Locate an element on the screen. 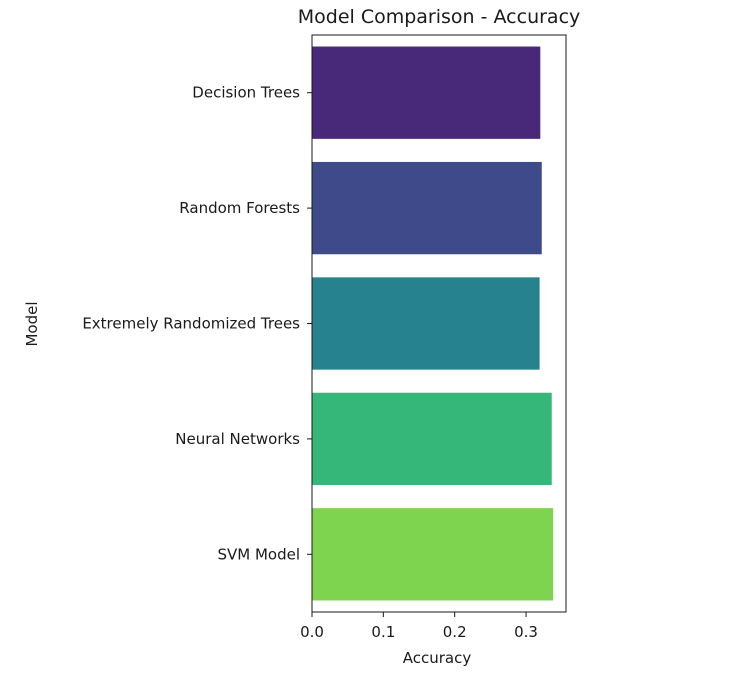 This screenshot has height=687, width=731. y-tick-label: SVM Model is located at coordinates (258, 554).